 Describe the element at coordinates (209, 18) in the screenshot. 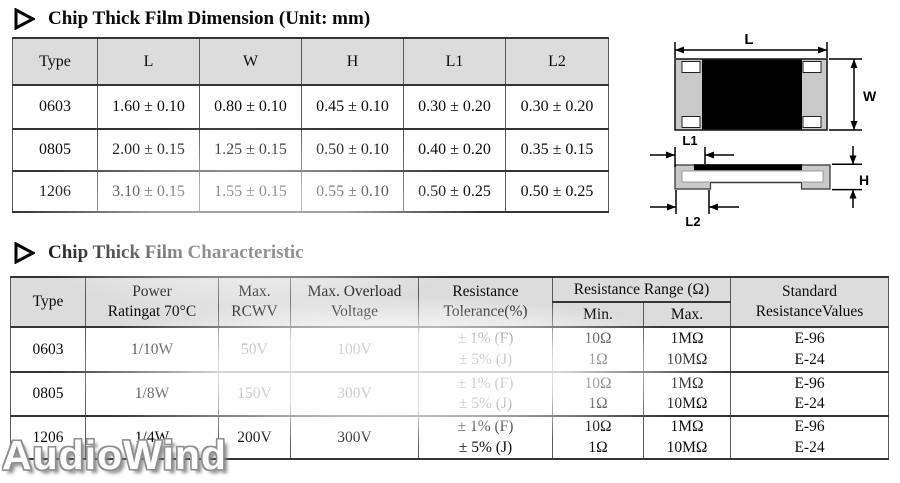

I see `section1-title-text: Chip Thick Film Dimension (Unit: mm)` at that location.